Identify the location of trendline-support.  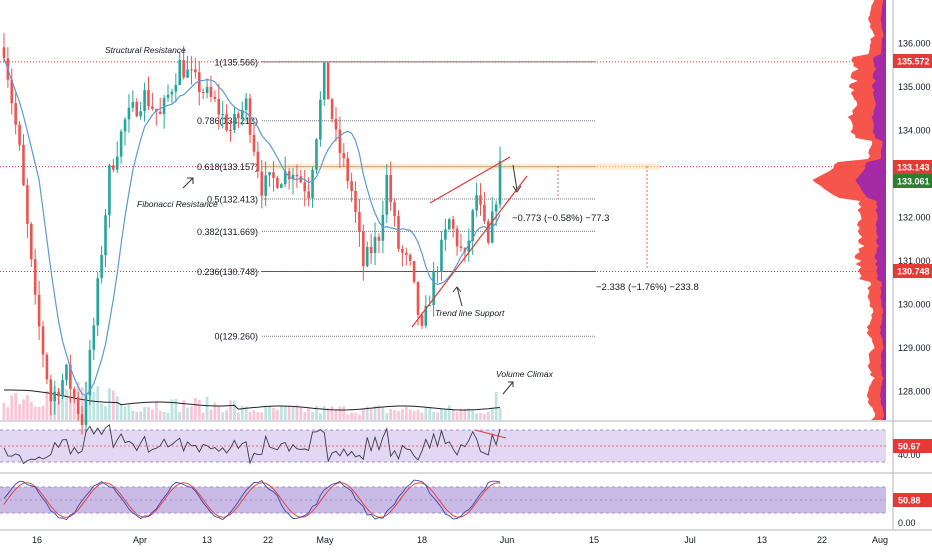
(469, 251).